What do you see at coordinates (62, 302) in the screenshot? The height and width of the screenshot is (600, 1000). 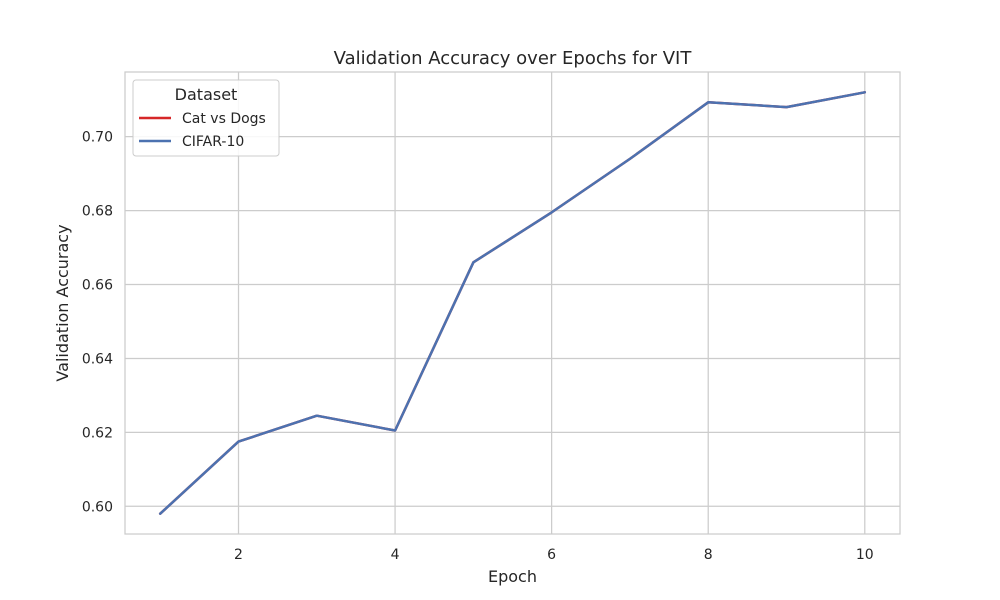 I see `y-axis-label: Validation Accuracy` at bounding box center [62, 302].